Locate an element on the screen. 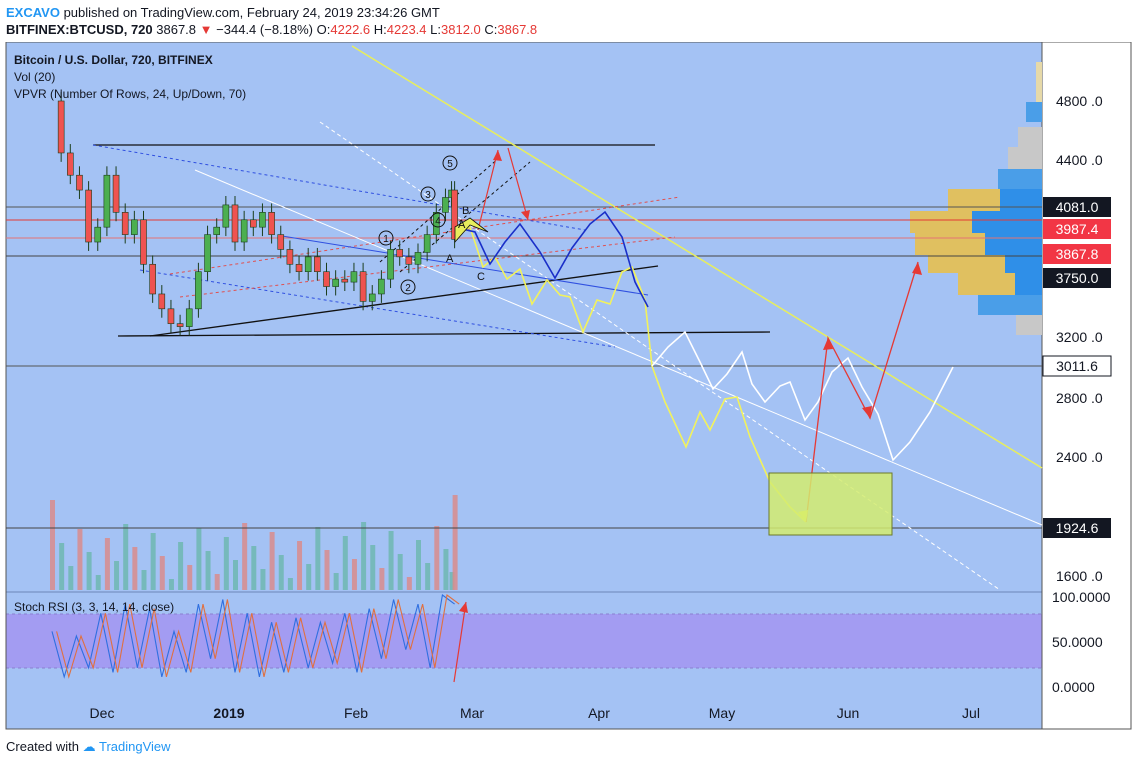 The width and height of the screenshot is (1137, 765). stoch-d-line is located at coordinates (258, 636).